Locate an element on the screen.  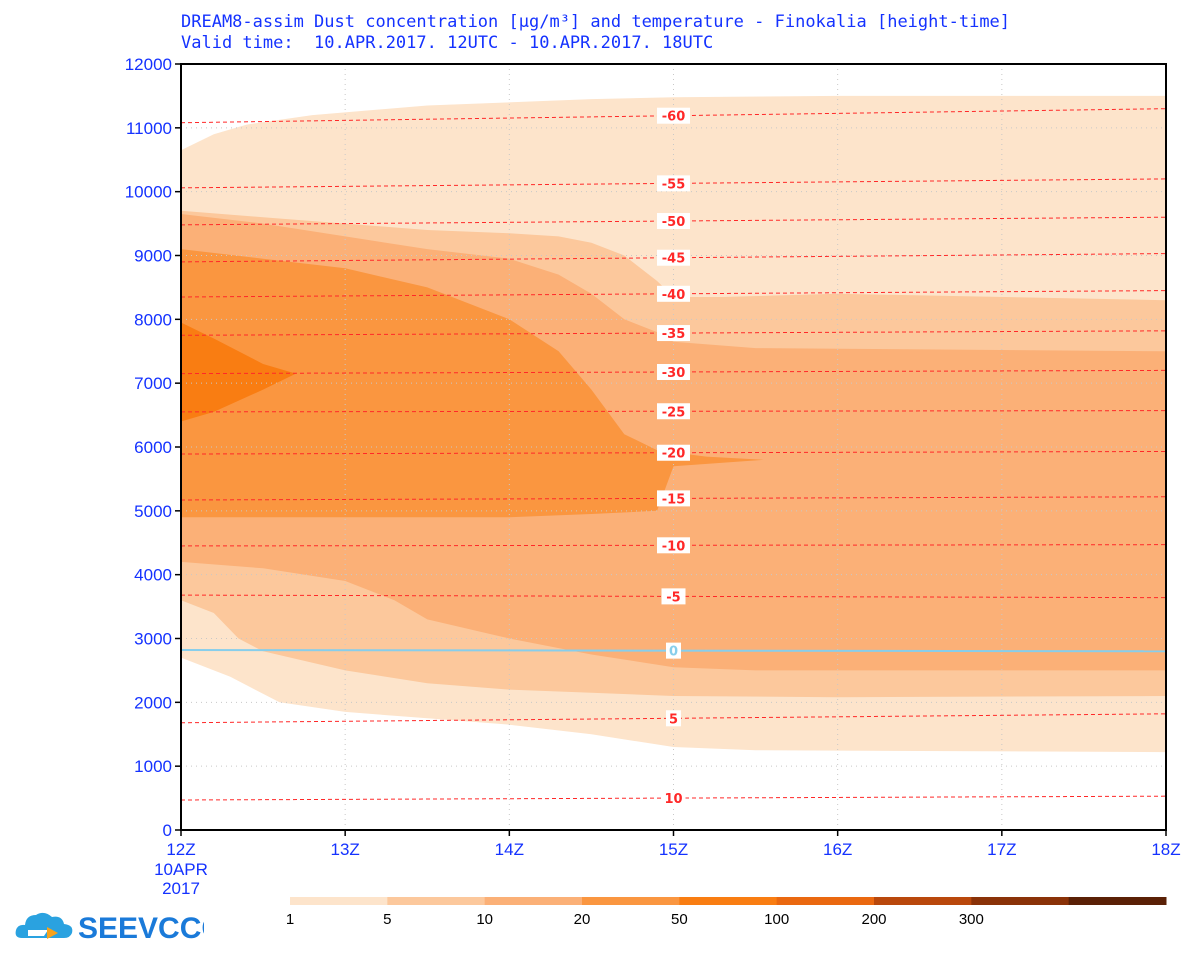
x-date-label: 10APR is located at coordinates (181, 869).